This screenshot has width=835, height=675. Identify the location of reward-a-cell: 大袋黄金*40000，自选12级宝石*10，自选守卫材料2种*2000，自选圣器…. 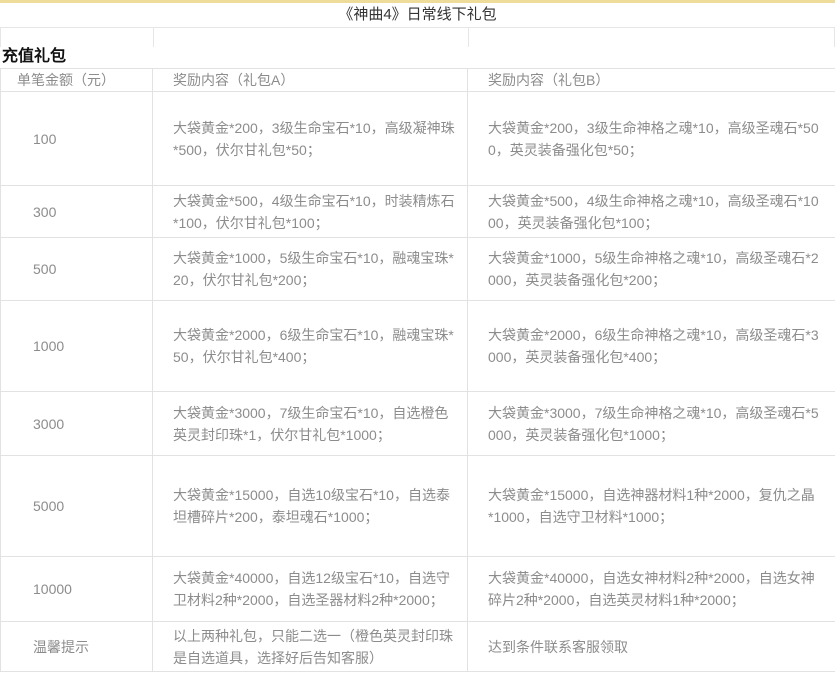
(310, 589).